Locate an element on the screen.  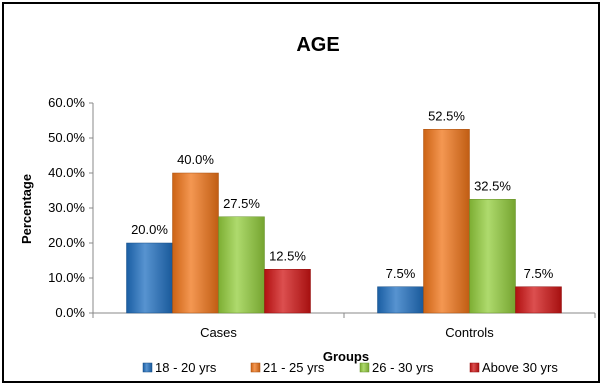
y-tick-label: 50.0% is located at coordinates (66, 137).